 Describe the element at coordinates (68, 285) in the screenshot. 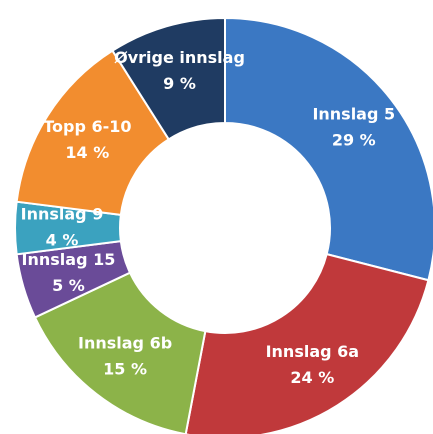

I see `value-label: 5 %` at that location.